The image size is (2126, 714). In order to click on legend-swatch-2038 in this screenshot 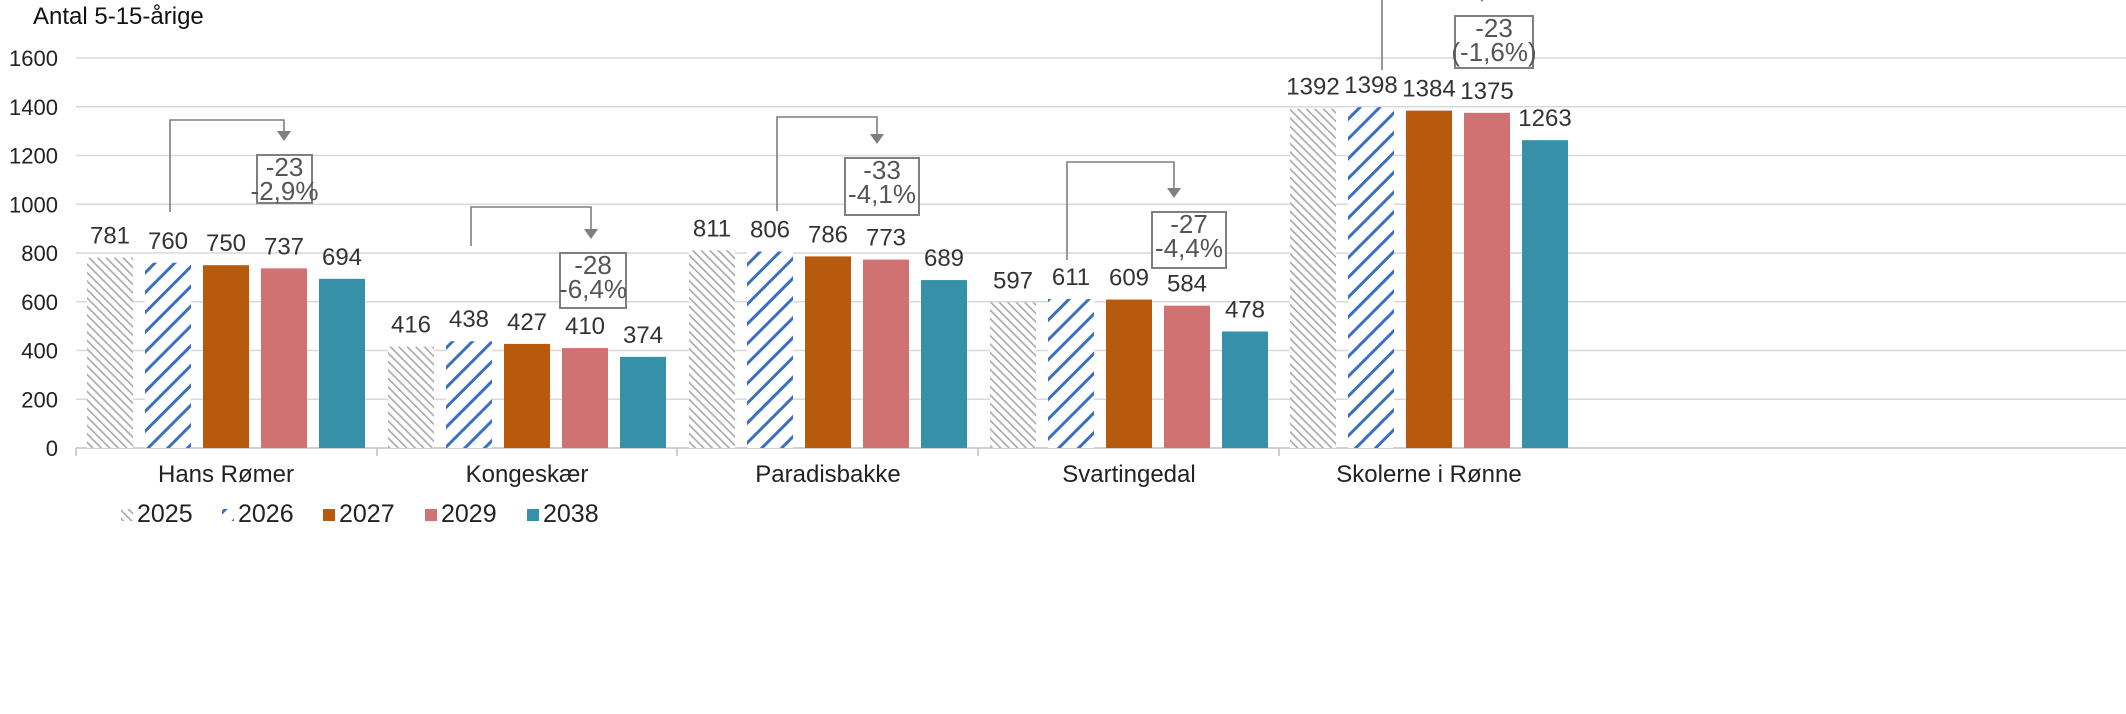, I will do `click(533, 515)`.